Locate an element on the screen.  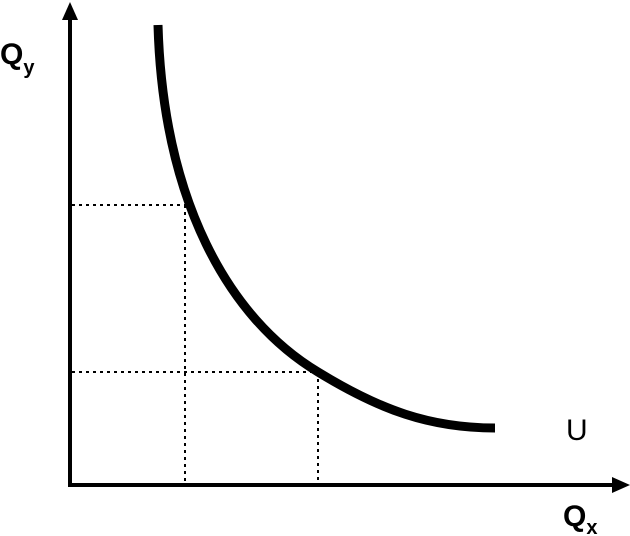
x-axis-arrow is located at coordinates (621, 485).